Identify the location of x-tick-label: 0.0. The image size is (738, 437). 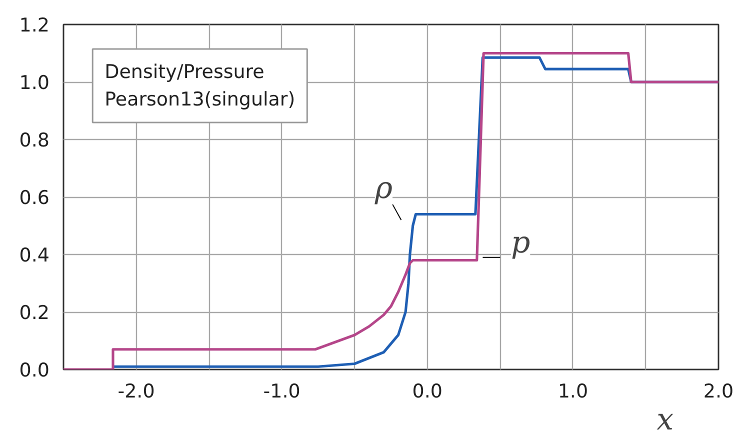
(427, 391).